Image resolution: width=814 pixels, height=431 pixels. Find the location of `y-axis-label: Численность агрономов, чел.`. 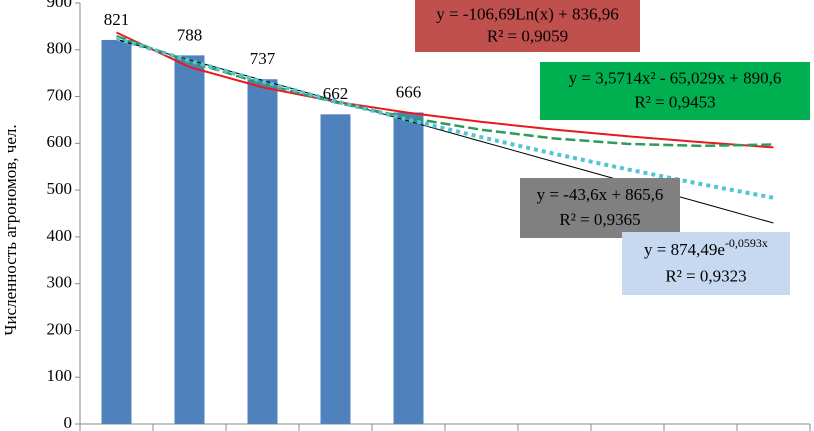

y-axis-label: Численность агрономов, чел. is located at coordinates (10, 229).